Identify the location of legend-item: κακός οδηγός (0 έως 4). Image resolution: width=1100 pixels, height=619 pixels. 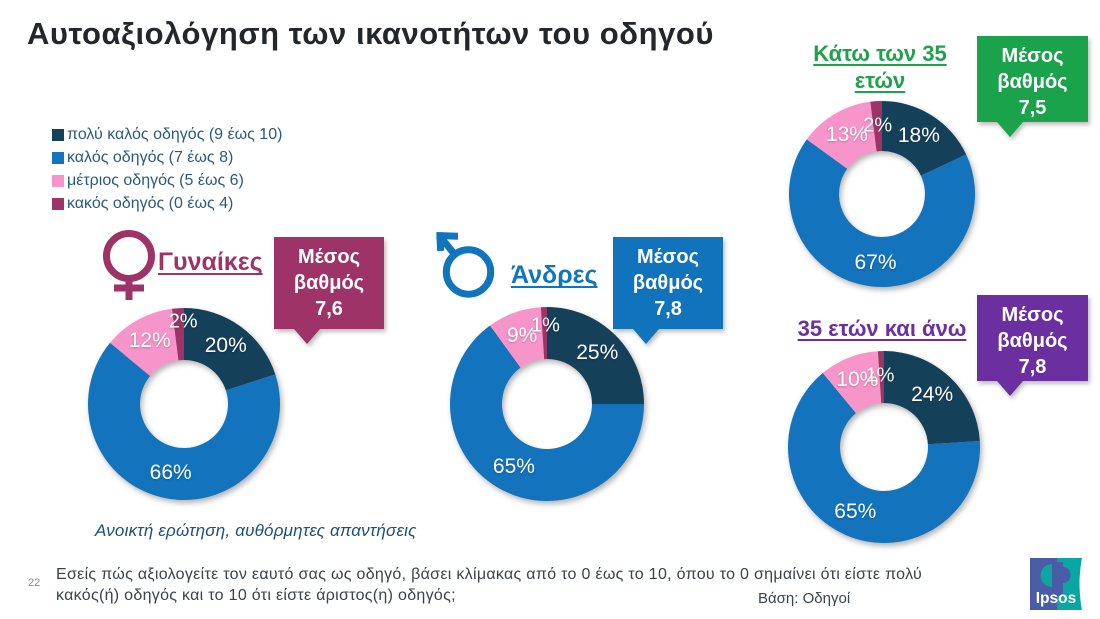
(167, 203).